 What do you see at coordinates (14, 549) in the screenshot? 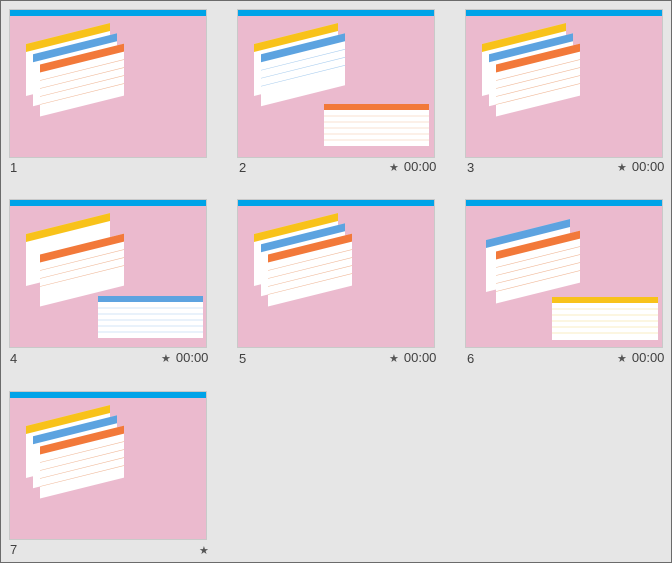
I see `slide-number: 7` at bounding box center [14, 549].